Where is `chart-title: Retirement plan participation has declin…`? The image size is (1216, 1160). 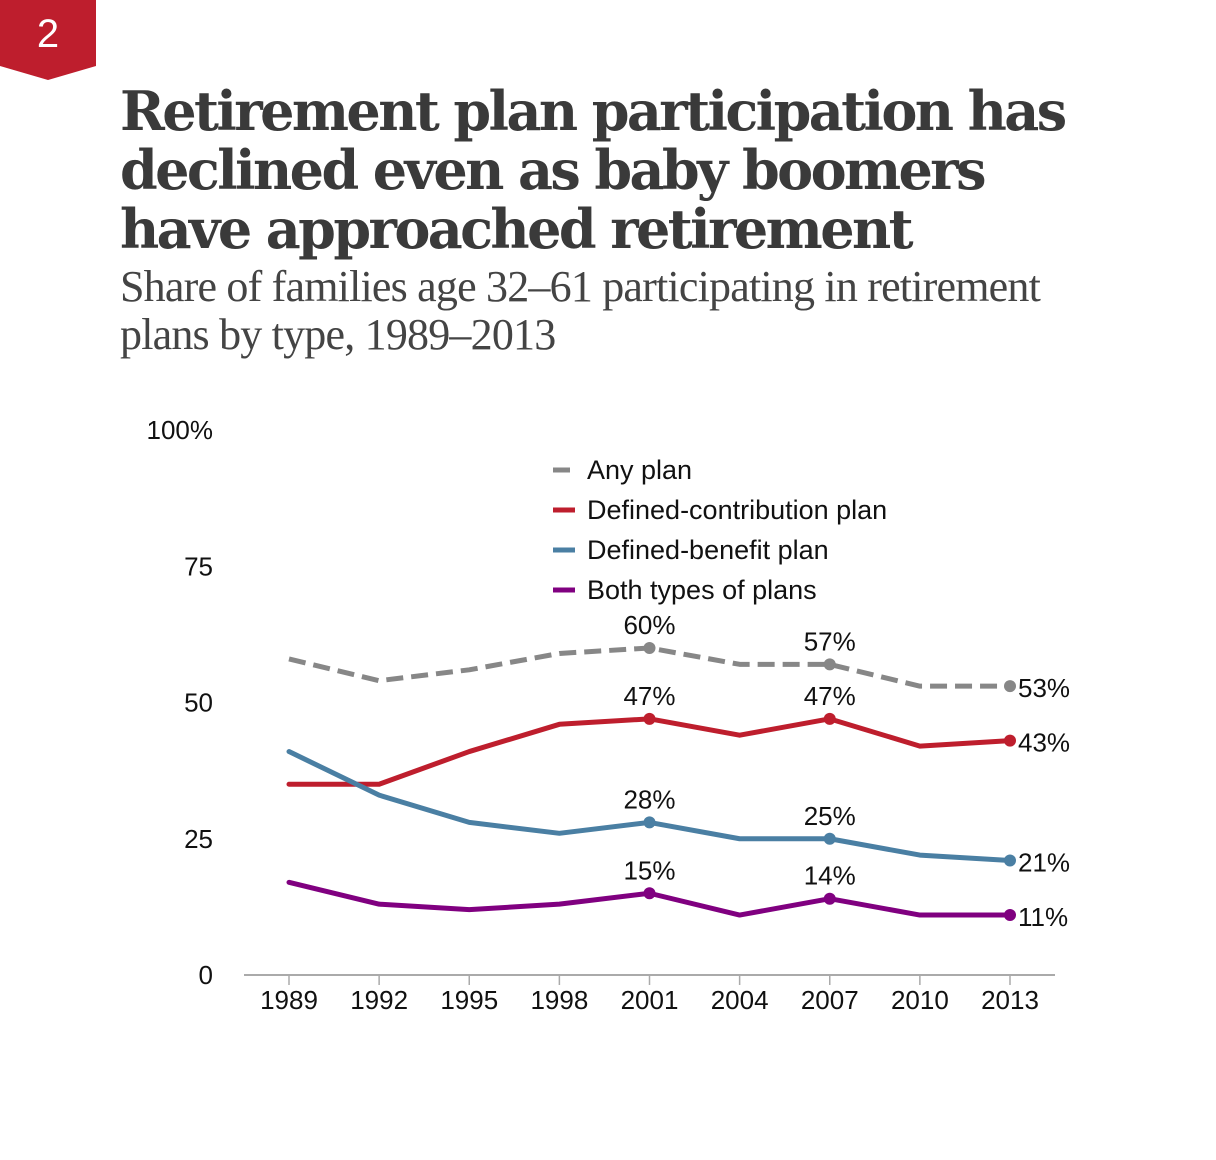
chart-title: Retirement plan participation has declin… is located at coordinates (593, 170).